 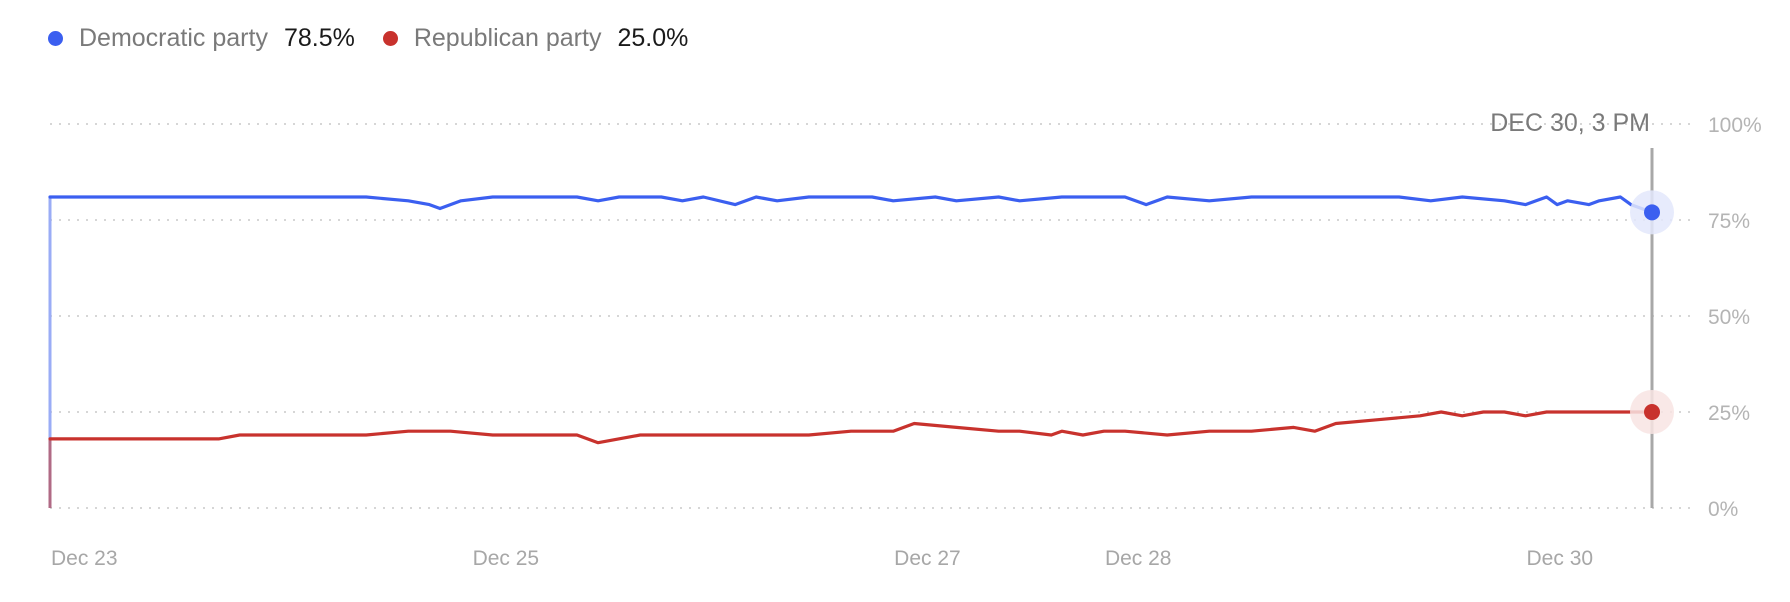 What do you see at coordinates (822, 558) in the screenshot?
I see `x-axis-ticks: Dec 23 Dec 25 Dec 27 Dec 28 Dec 30` at bounding box center [822, 558].